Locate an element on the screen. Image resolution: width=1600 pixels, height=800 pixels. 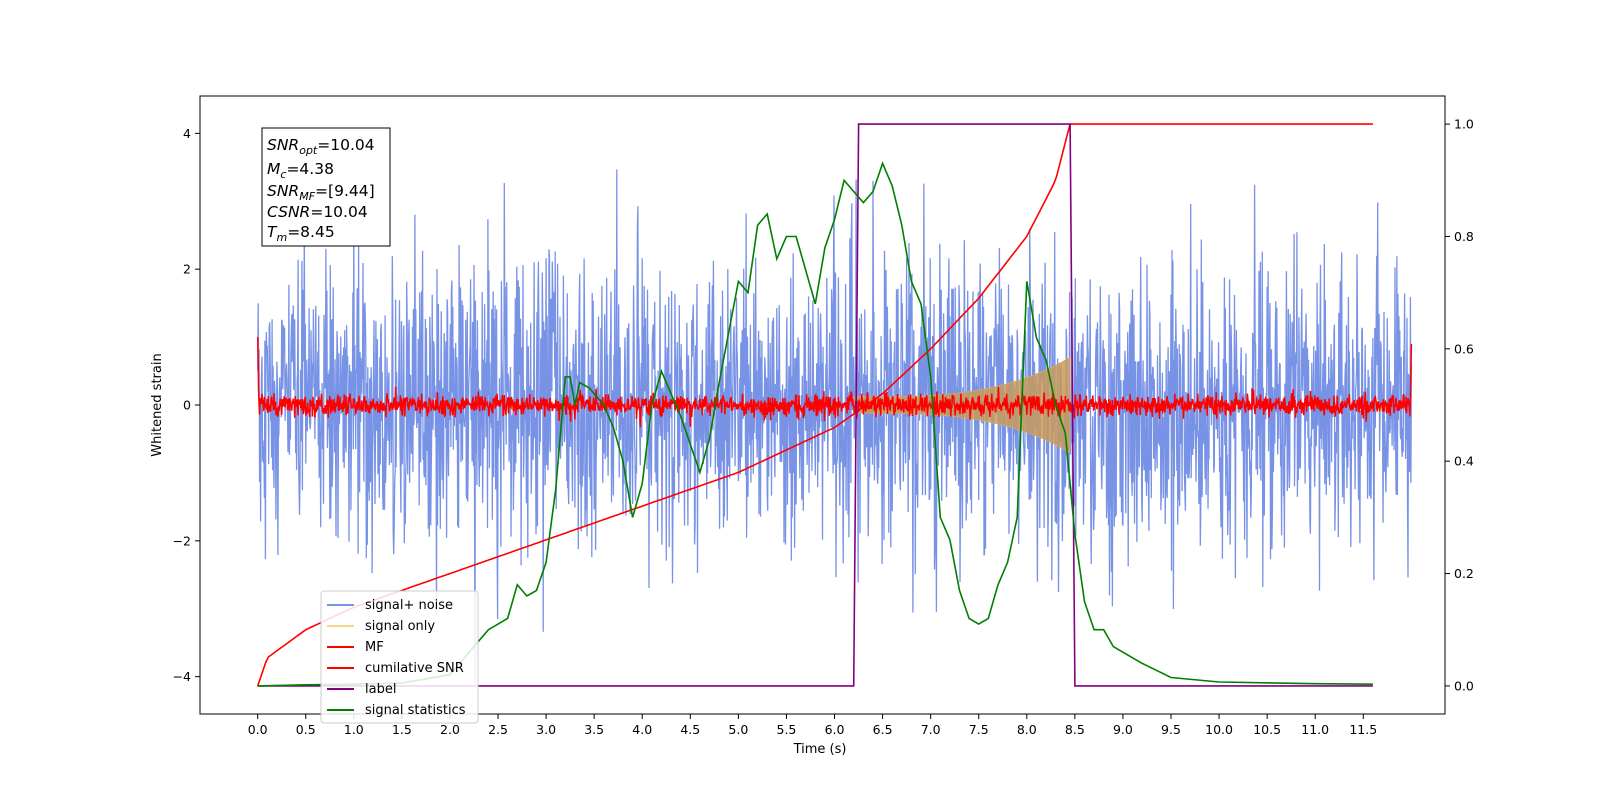
y-tick-label: −2 is located at coordinates (182, 540).